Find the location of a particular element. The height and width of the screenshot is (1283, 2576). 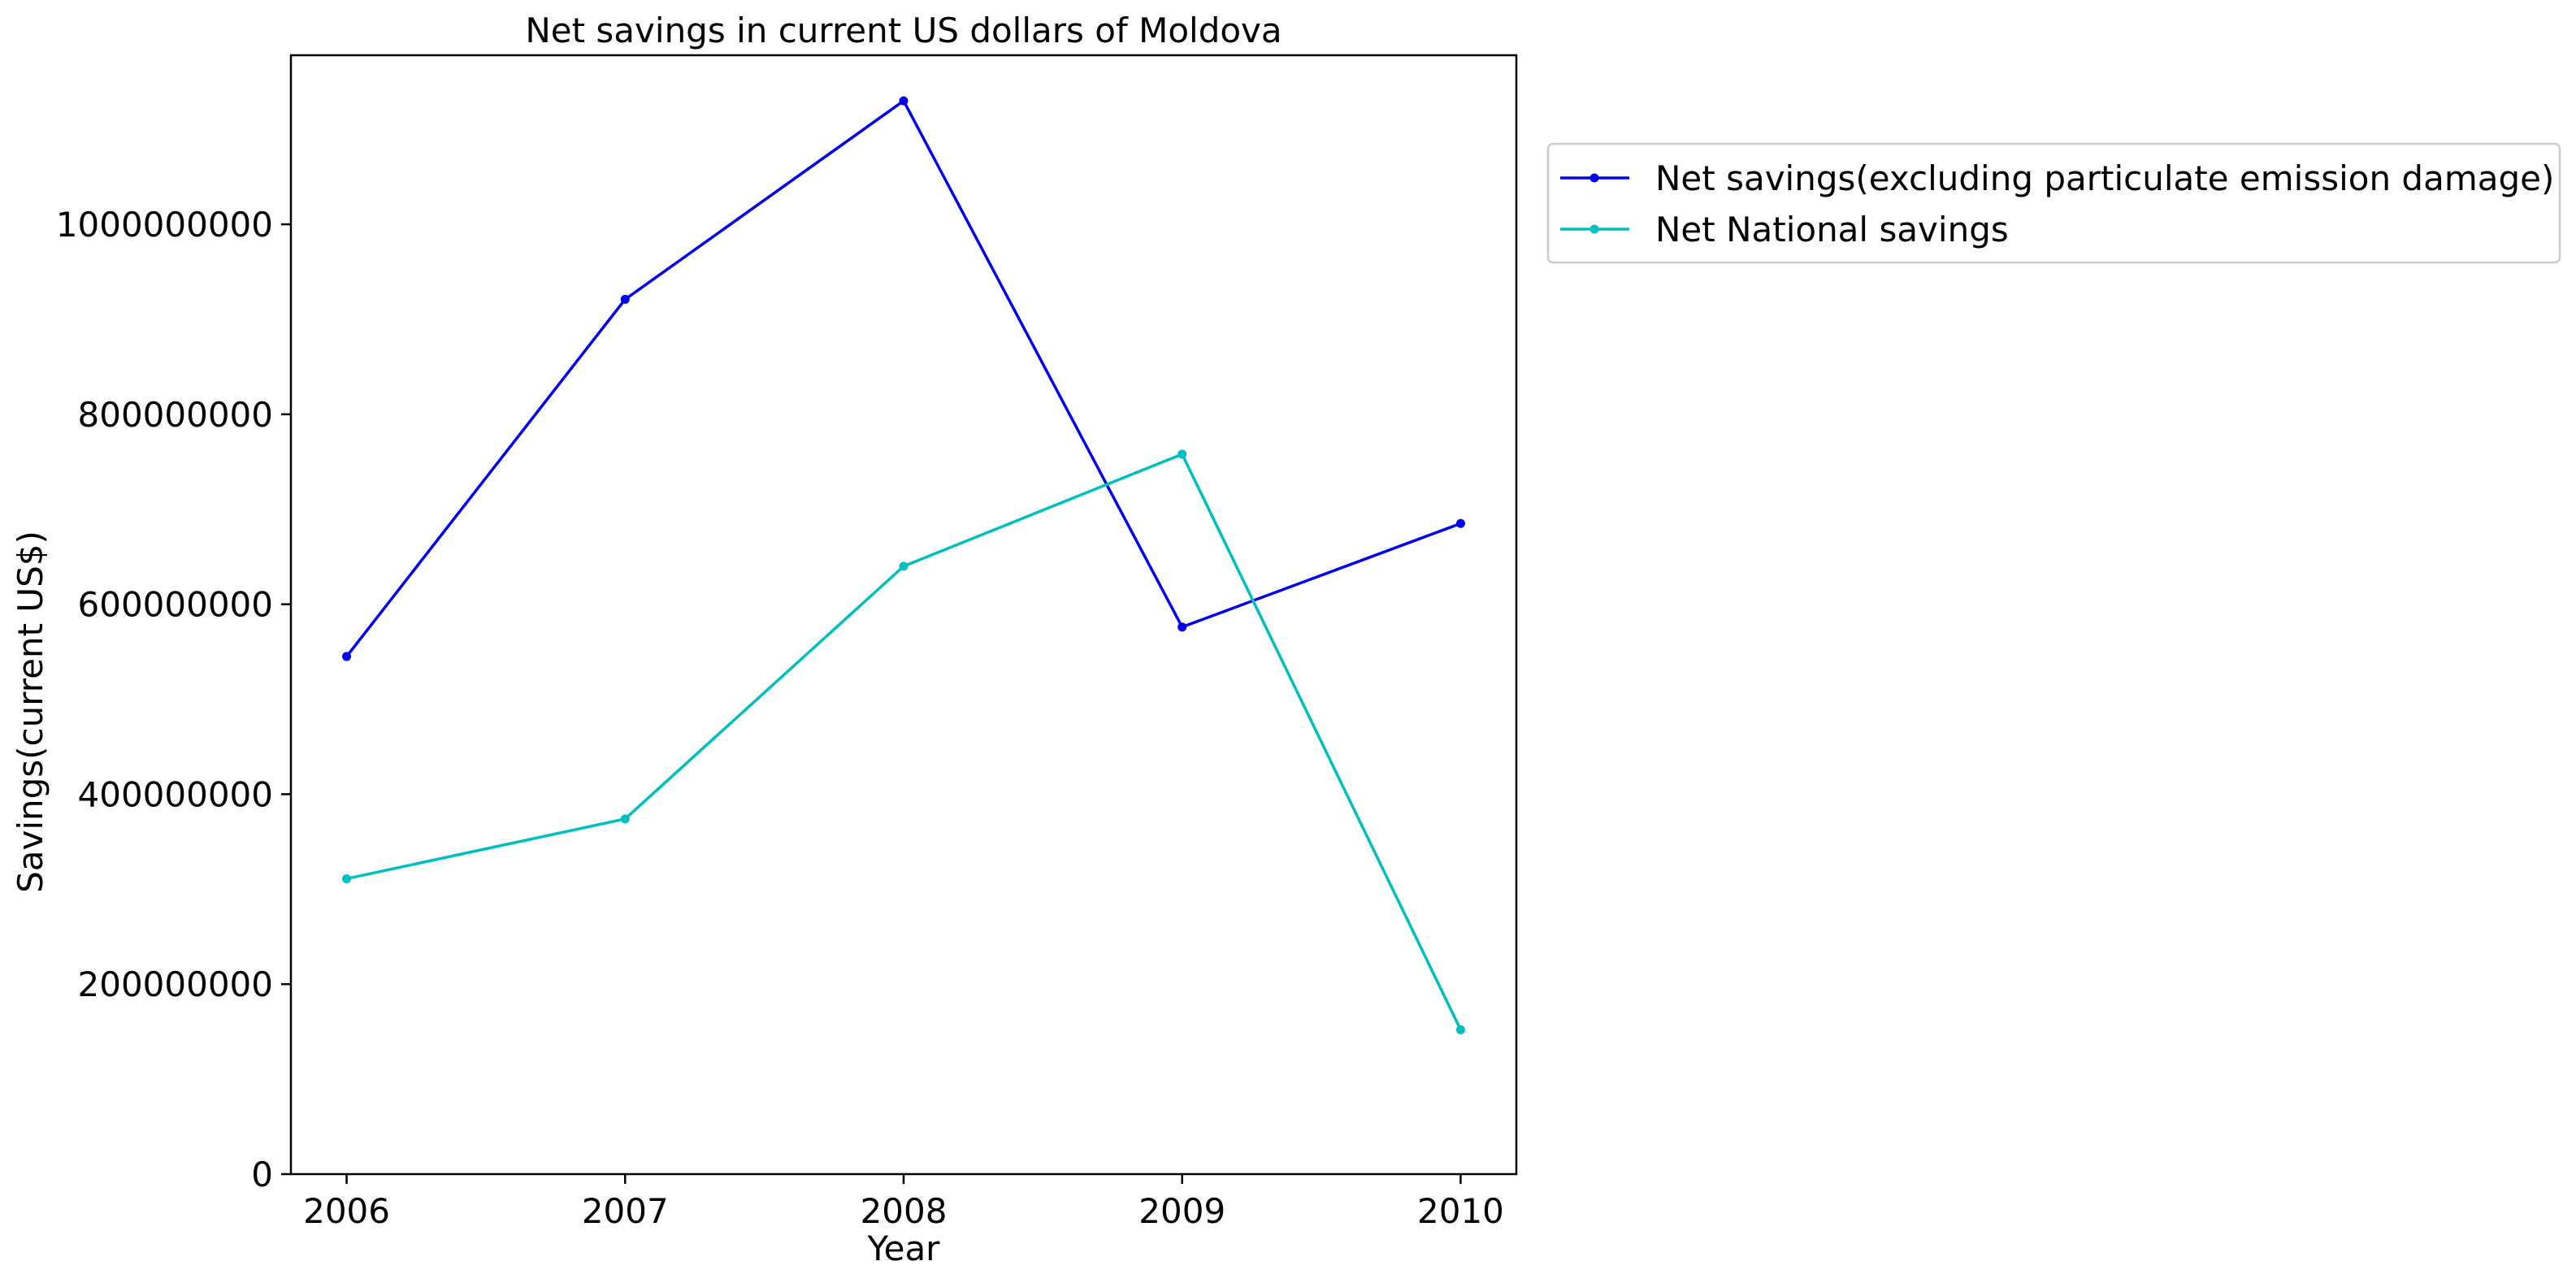

legend-label: Net National savings is located at coordinates (1832, 229).